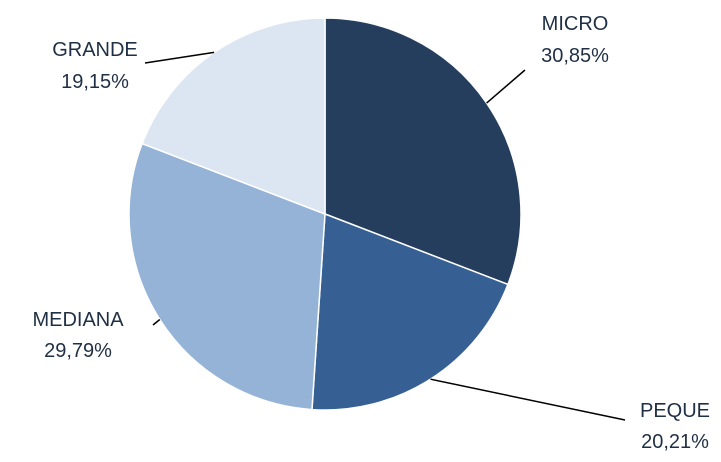 This screenshot has width=721, height=462. Describe the element at coordinates (528, 399) in the screenshot. I see `leader-line-peque` at that location.